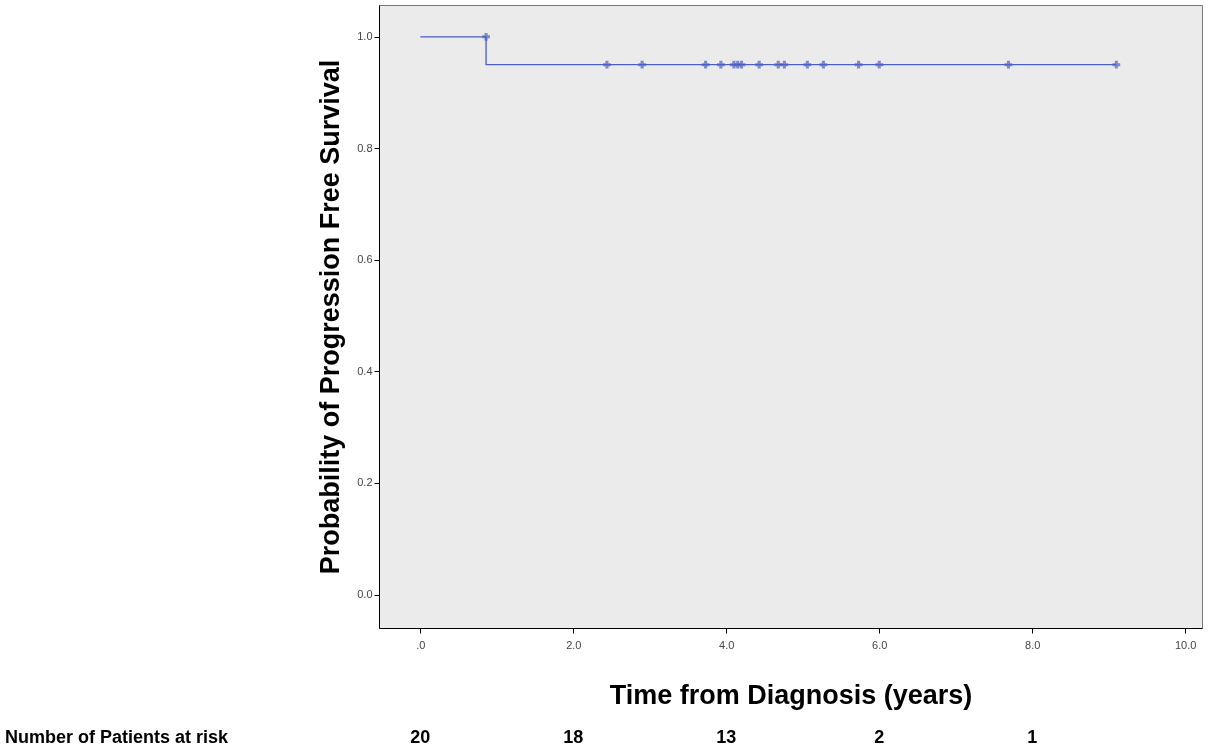 Image resolution: width=1213 pixels, height=751 pixels. What do you see at coordinates (420, 737) in the screenshot?
I see `text: 20` at bounding box center [420, 737].